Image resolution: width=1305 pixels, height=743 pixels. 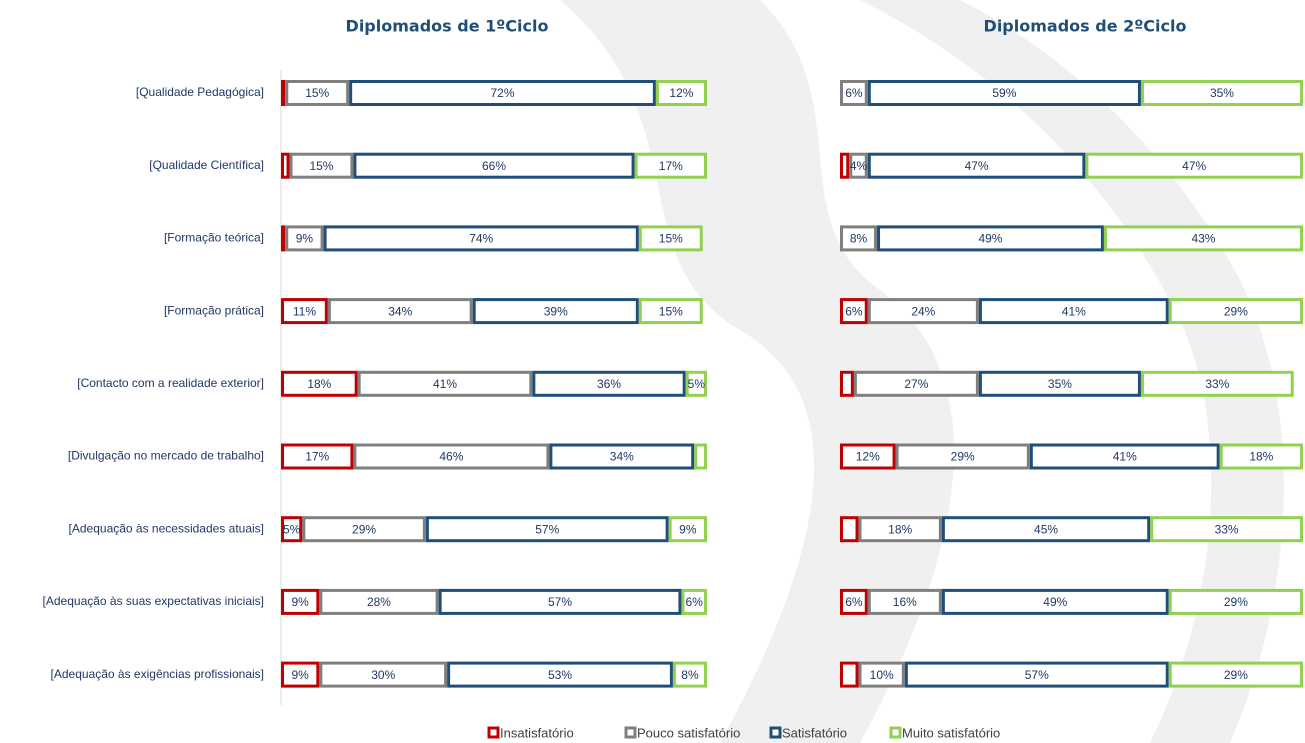 I want to click on value-label: 46%, so click(x=451, y=457).